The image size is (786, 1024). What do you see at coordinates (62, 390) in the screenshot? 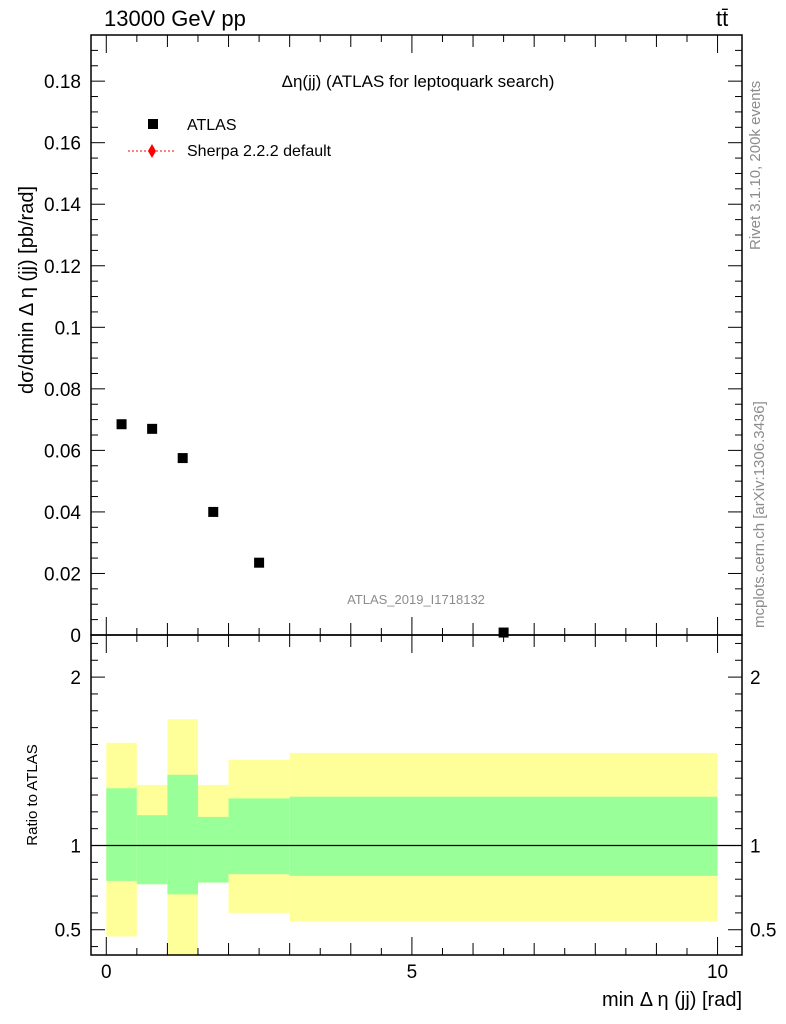
I see `main-y-tick-label: 0.08` at bounding box center [62, 390].